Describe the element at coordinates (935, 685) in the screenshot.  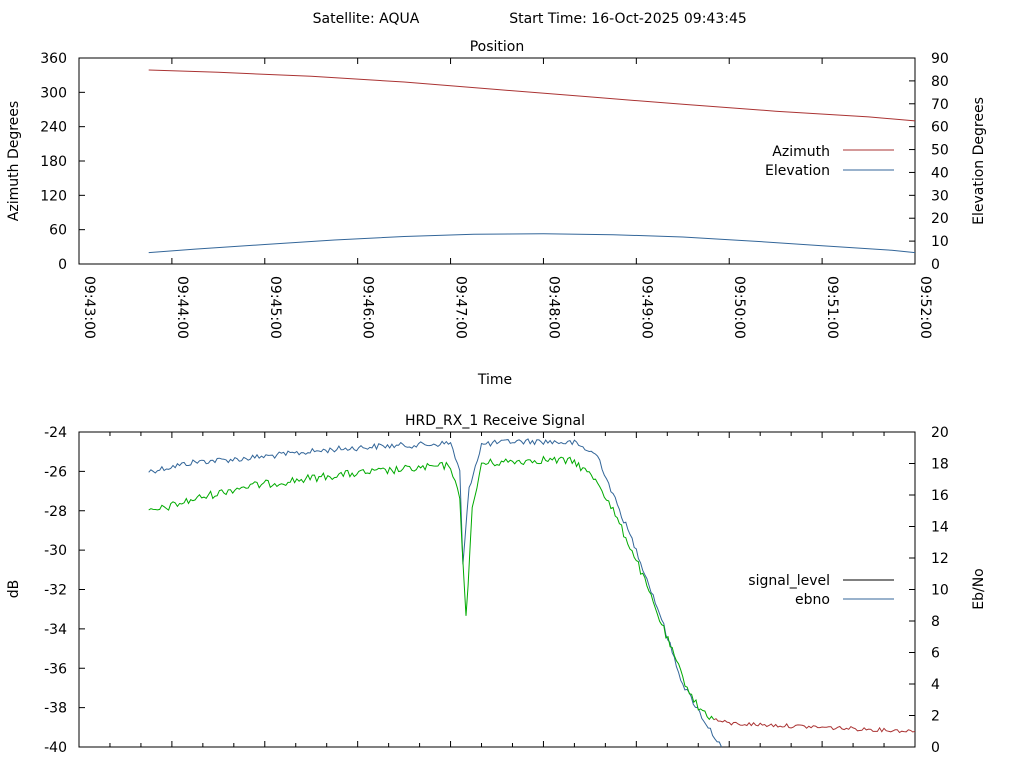
I see `signal-y2tick-label: 4` at that location.